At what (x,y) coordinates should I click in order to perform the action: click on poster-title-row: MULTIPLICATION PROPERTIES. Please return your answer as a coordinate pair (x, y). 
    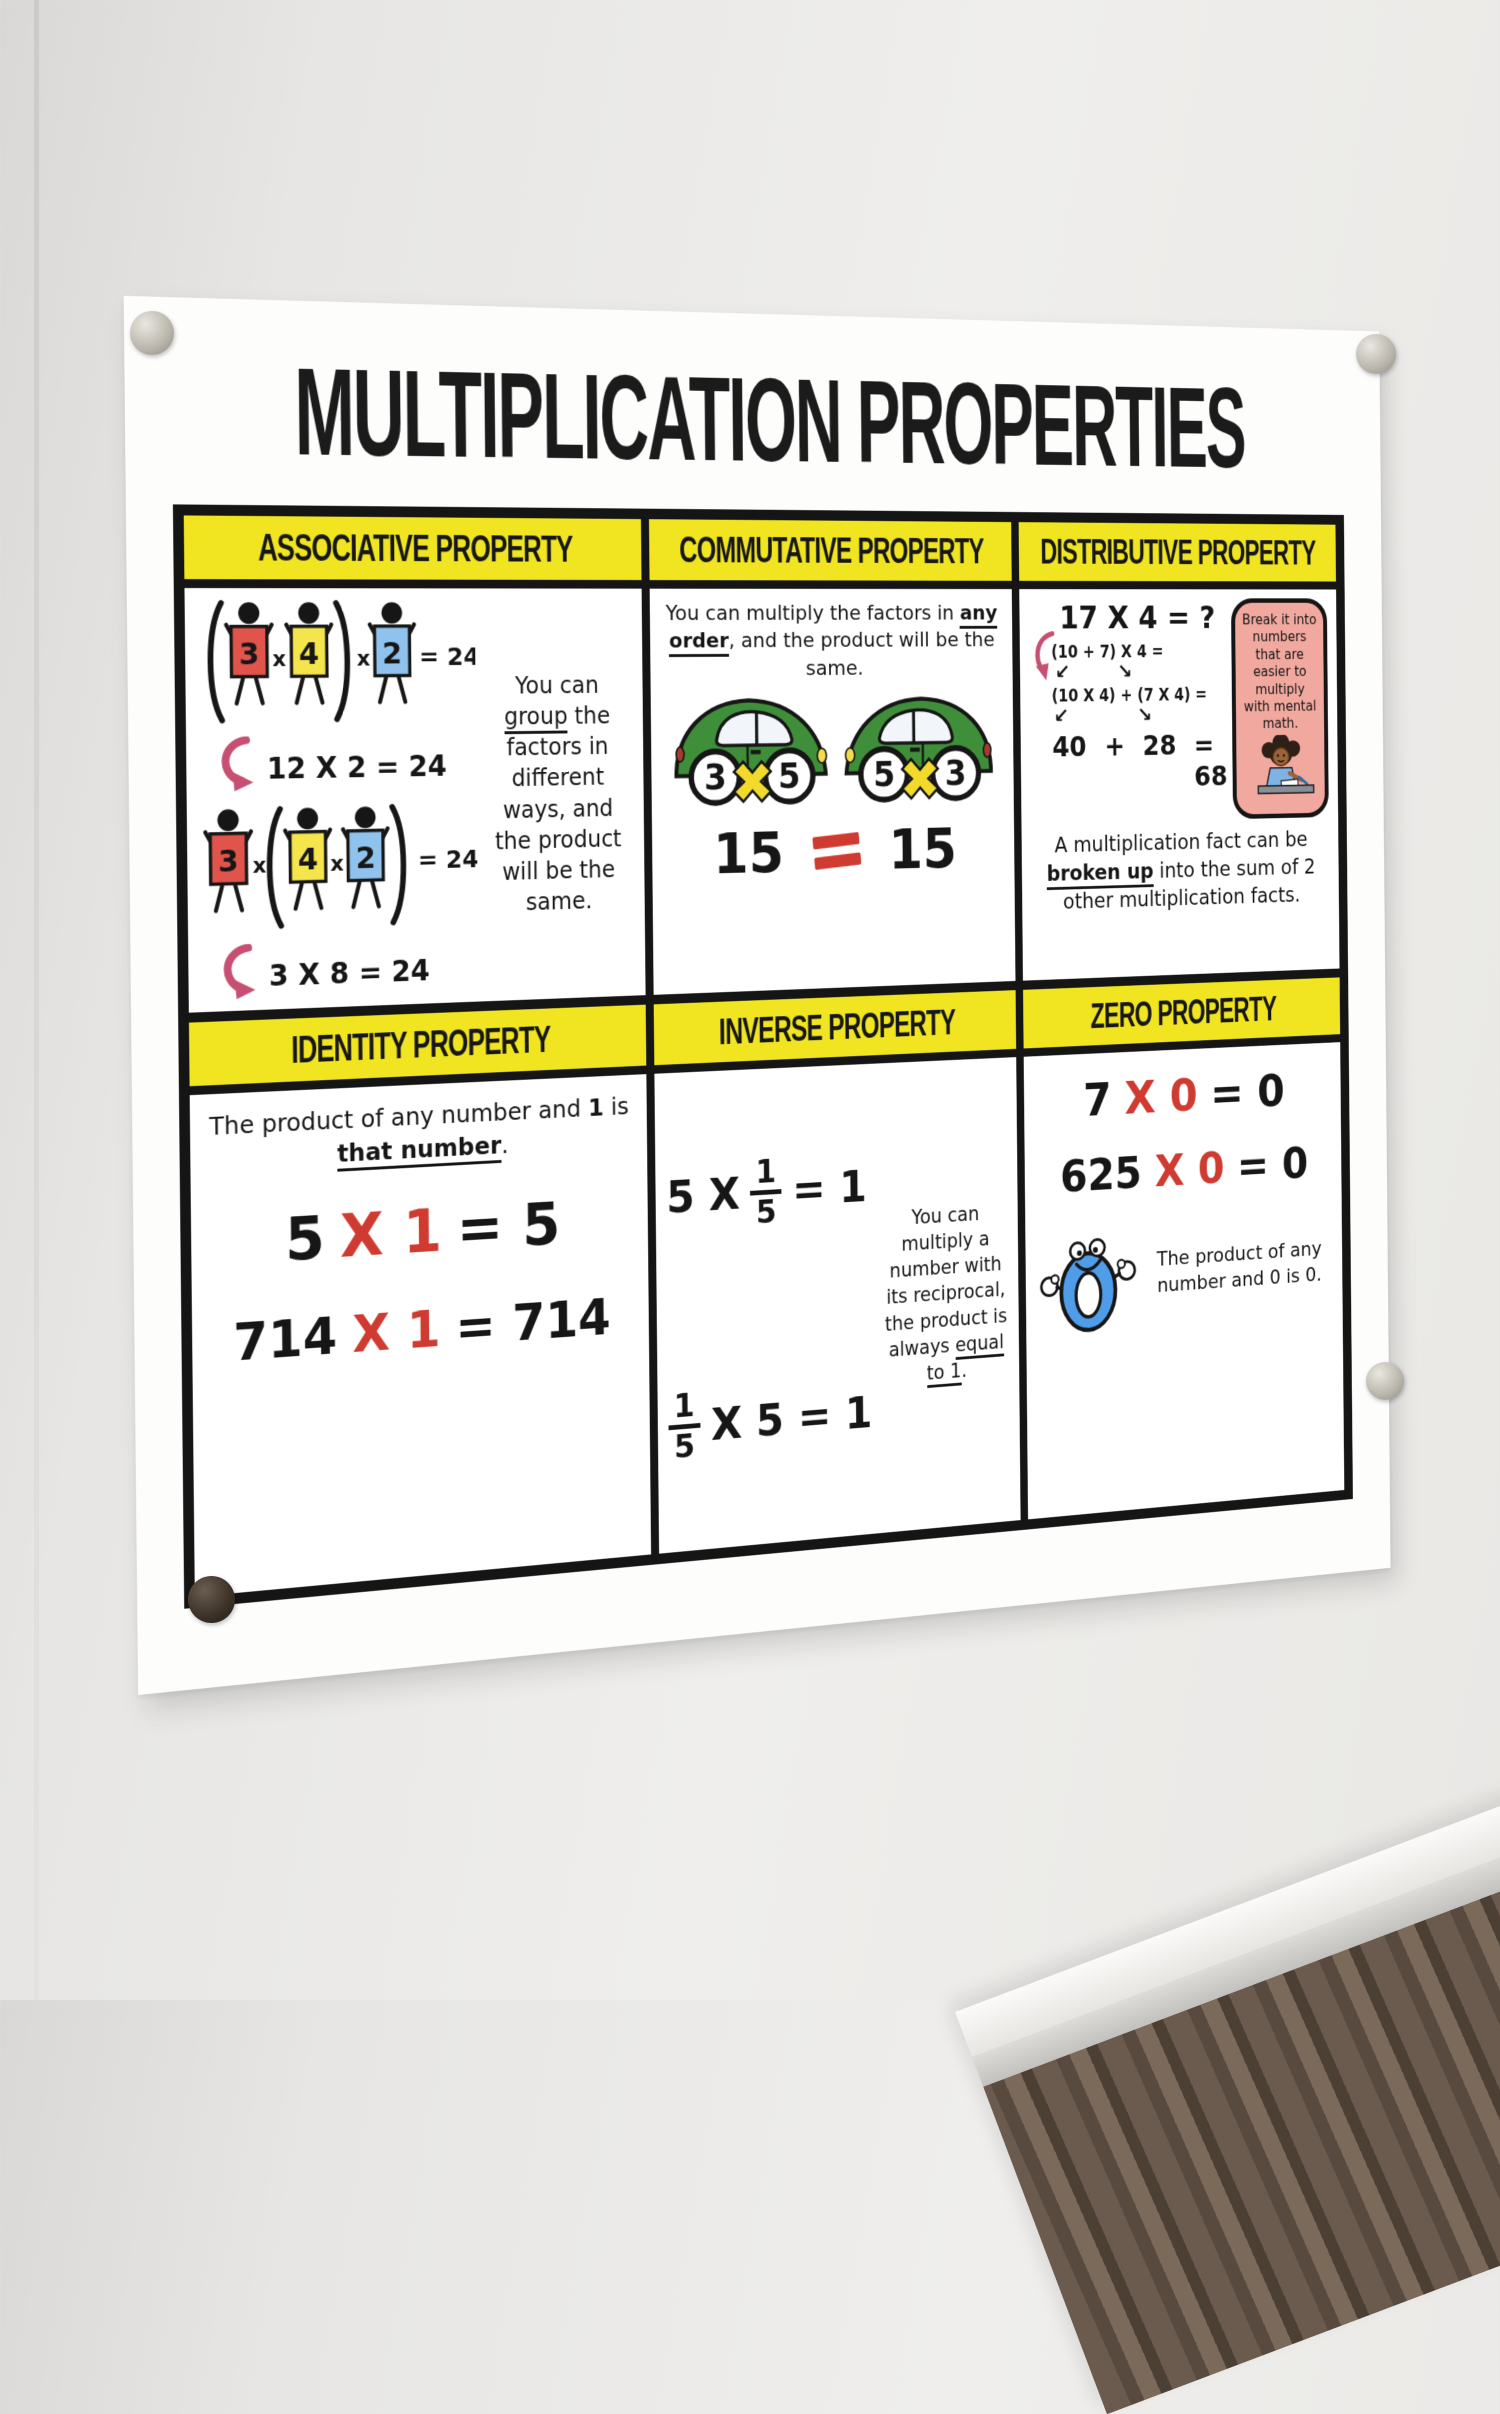
    Looking at the image, I should click on (752, 416).